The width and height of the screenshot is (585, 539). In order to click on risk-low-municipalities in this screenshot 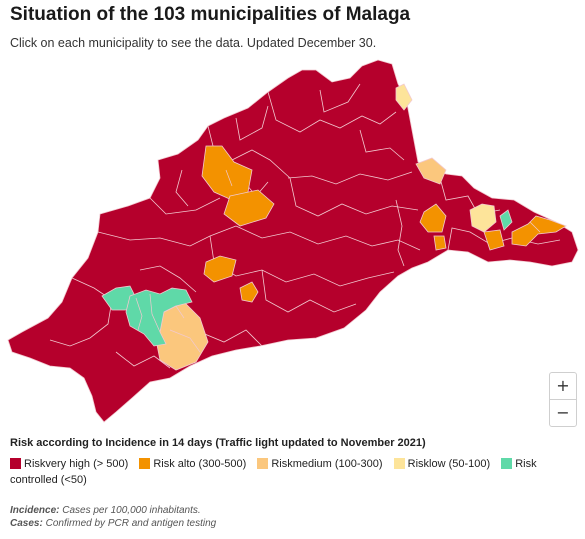, I will do `click(446, 158)`.